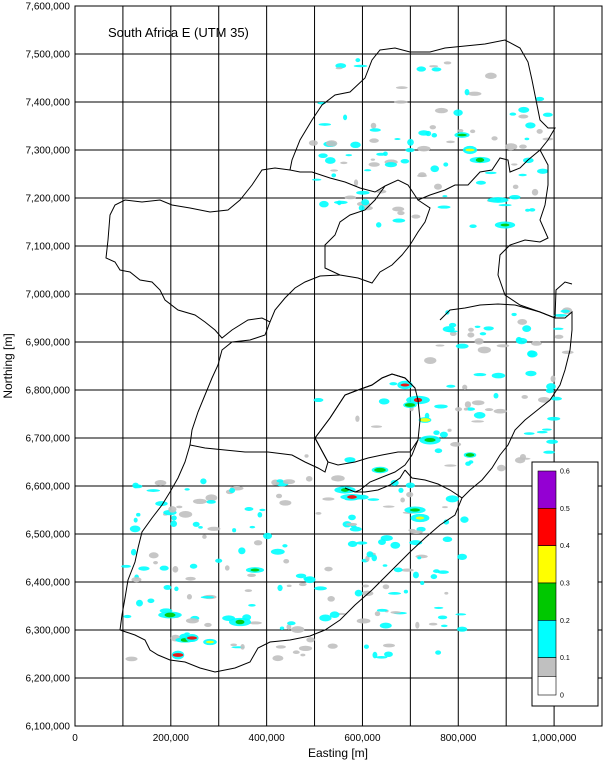 This screenshot has width=605, height=765. What do you see at coordinates (565, 584) in the screenshot?
I see `colorbar-tick-label: 0.3` at bounding box center [565, 584].